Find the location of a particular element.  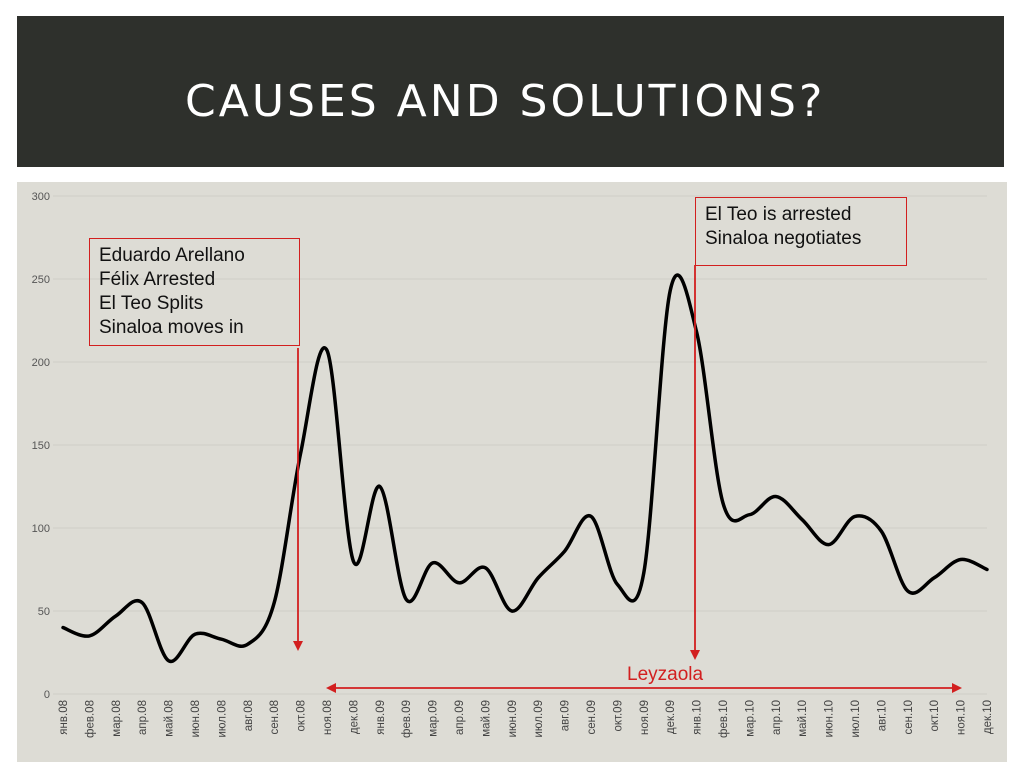

x-tick-label: фев.10 is located at coordinates (724, 719).